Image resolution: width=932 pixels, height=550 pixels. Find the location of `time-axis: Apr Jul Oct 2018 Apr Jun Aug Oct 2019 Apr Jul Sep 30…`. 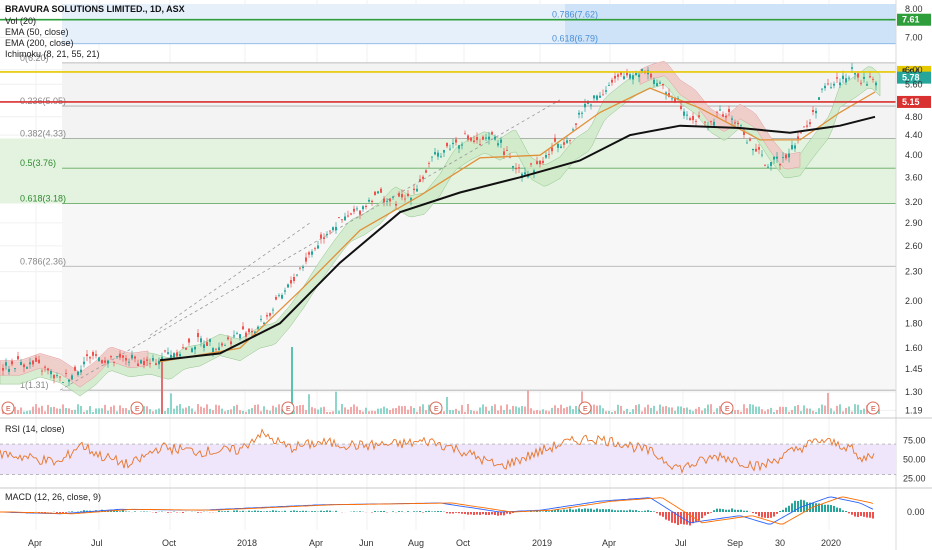

time-axis: Apr Jul Oct 2018 Apr Jun Aug Oct 2019 Apr Jul Sep 30… is located at coordinates (434, 543).